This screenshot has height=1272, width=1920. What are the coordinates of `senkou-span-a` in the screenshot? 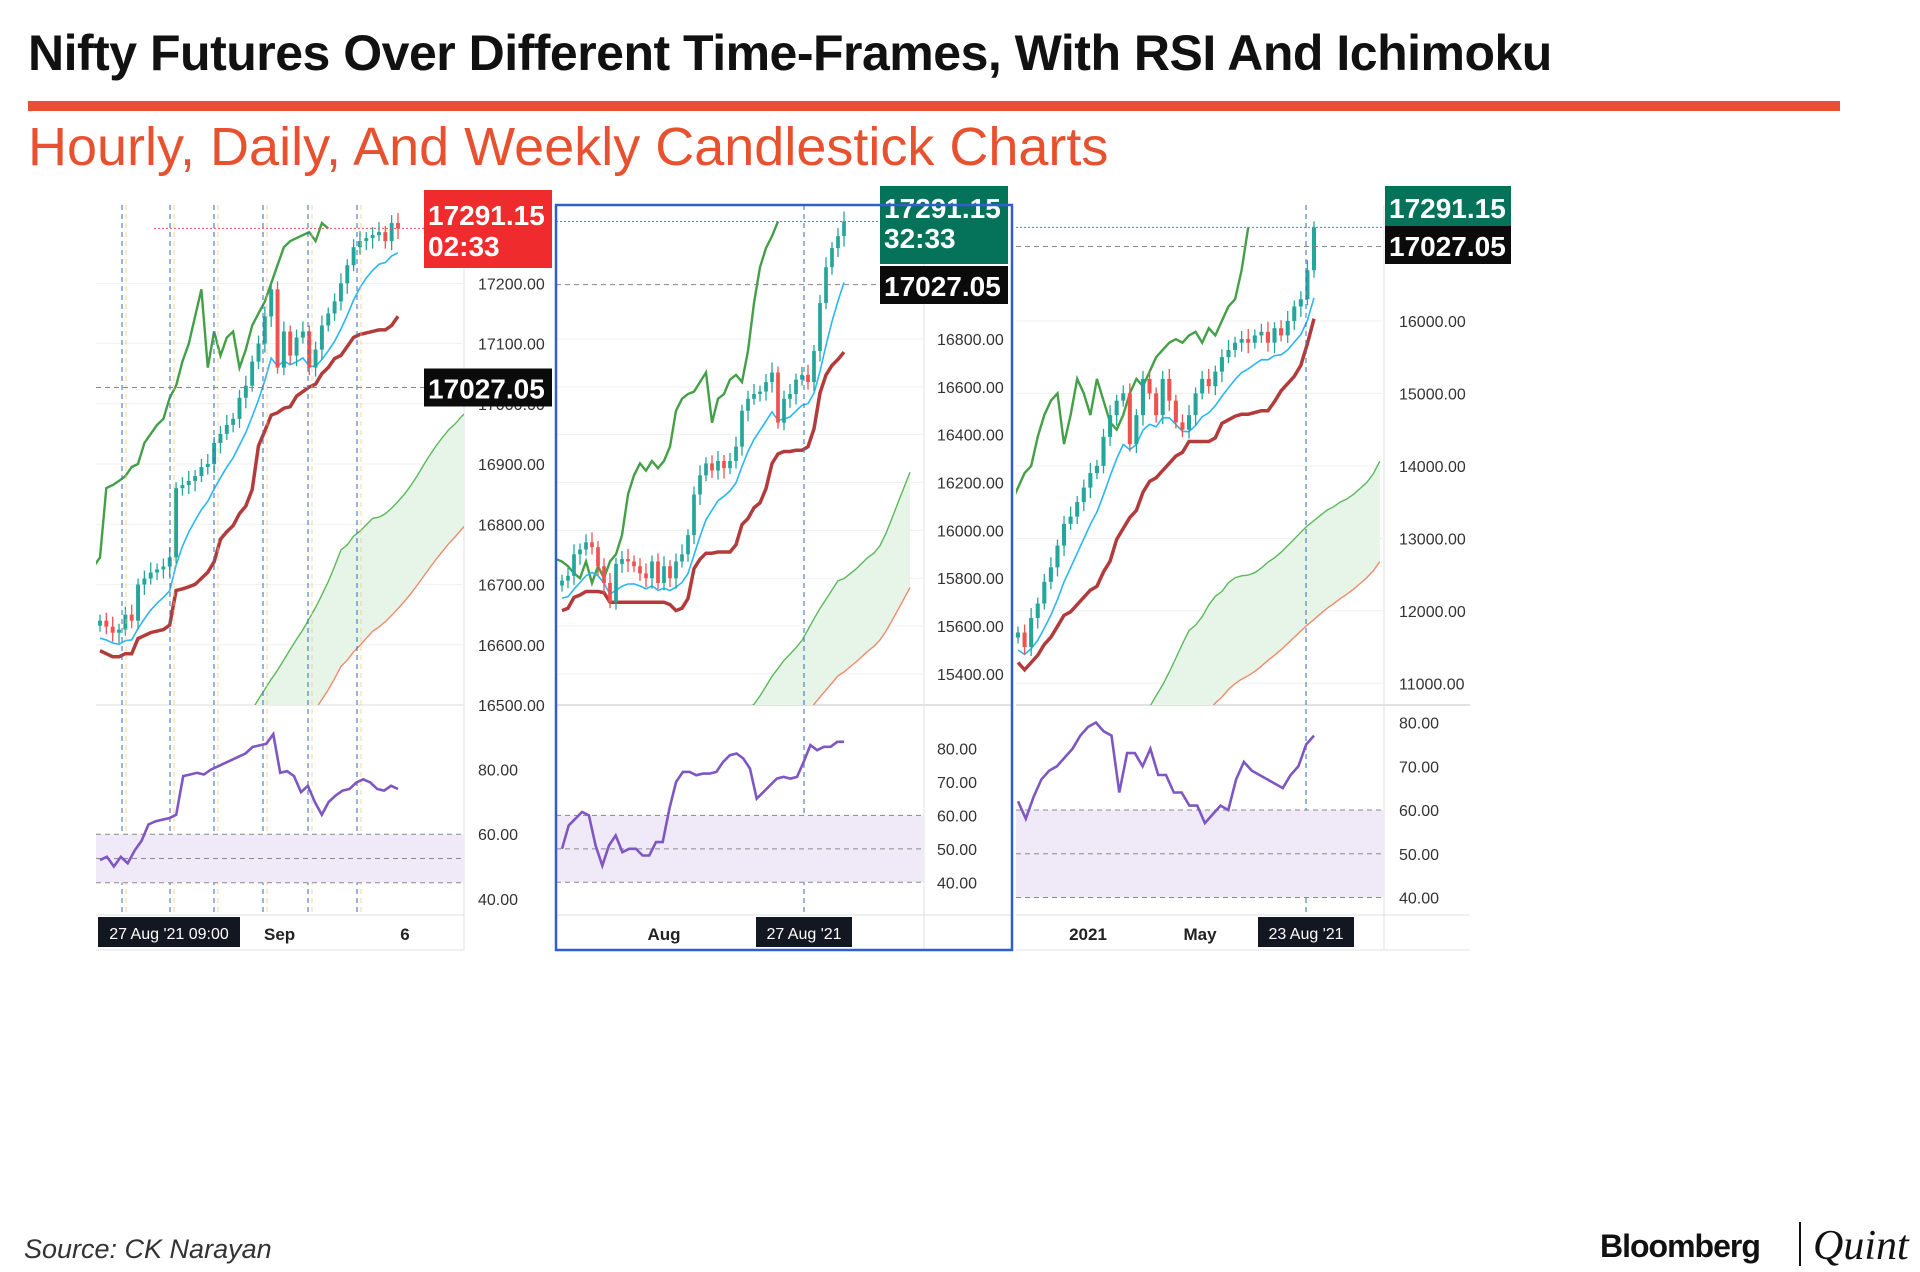 It's located at (359, 559).